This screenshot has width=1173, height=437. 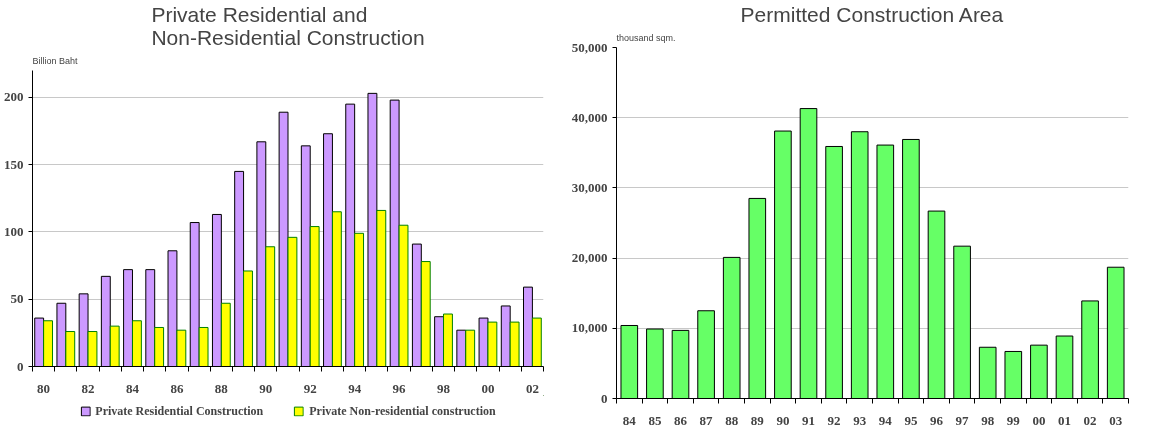 What do you see at coordinates (1064, 420) in the screenshot?
I see `x-tick-label: 01` at bounding box center [1064, 420].